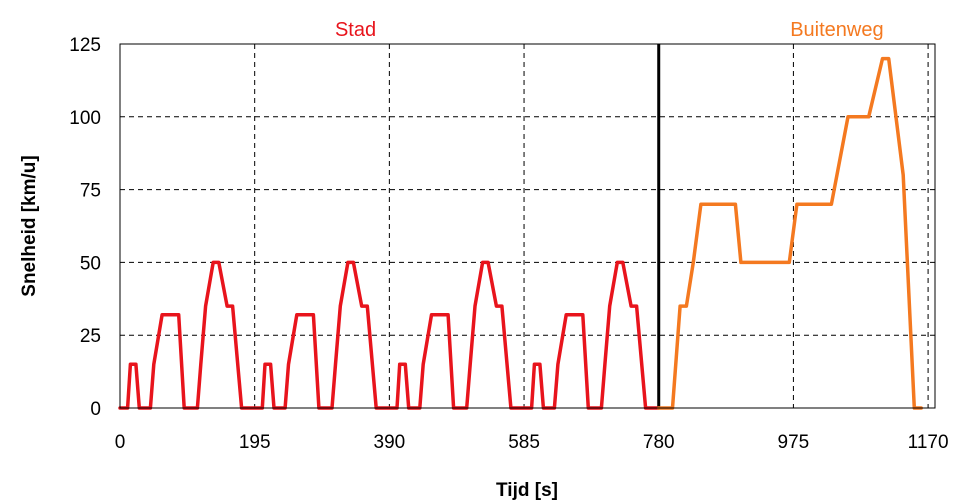 The width and height of the screenshot is (965, 504). I want to click on y-tick-label: 100, so click(85, 118).